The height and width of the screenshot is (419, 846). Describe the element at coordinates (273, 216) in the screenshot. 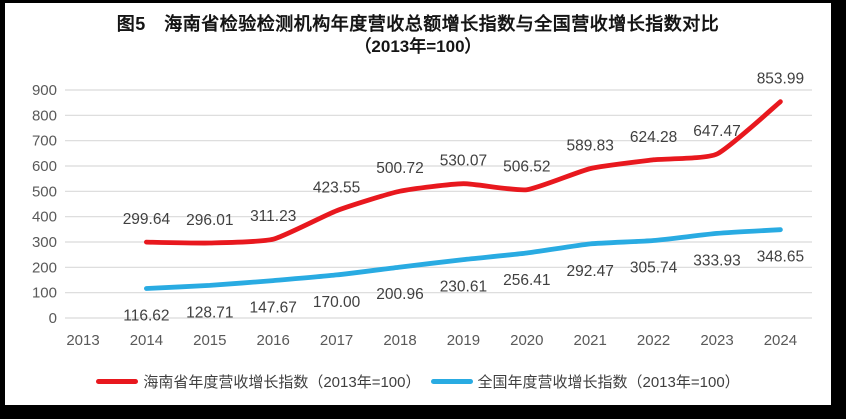

I see `hainan-data-label-2016: 311.23` at that location.